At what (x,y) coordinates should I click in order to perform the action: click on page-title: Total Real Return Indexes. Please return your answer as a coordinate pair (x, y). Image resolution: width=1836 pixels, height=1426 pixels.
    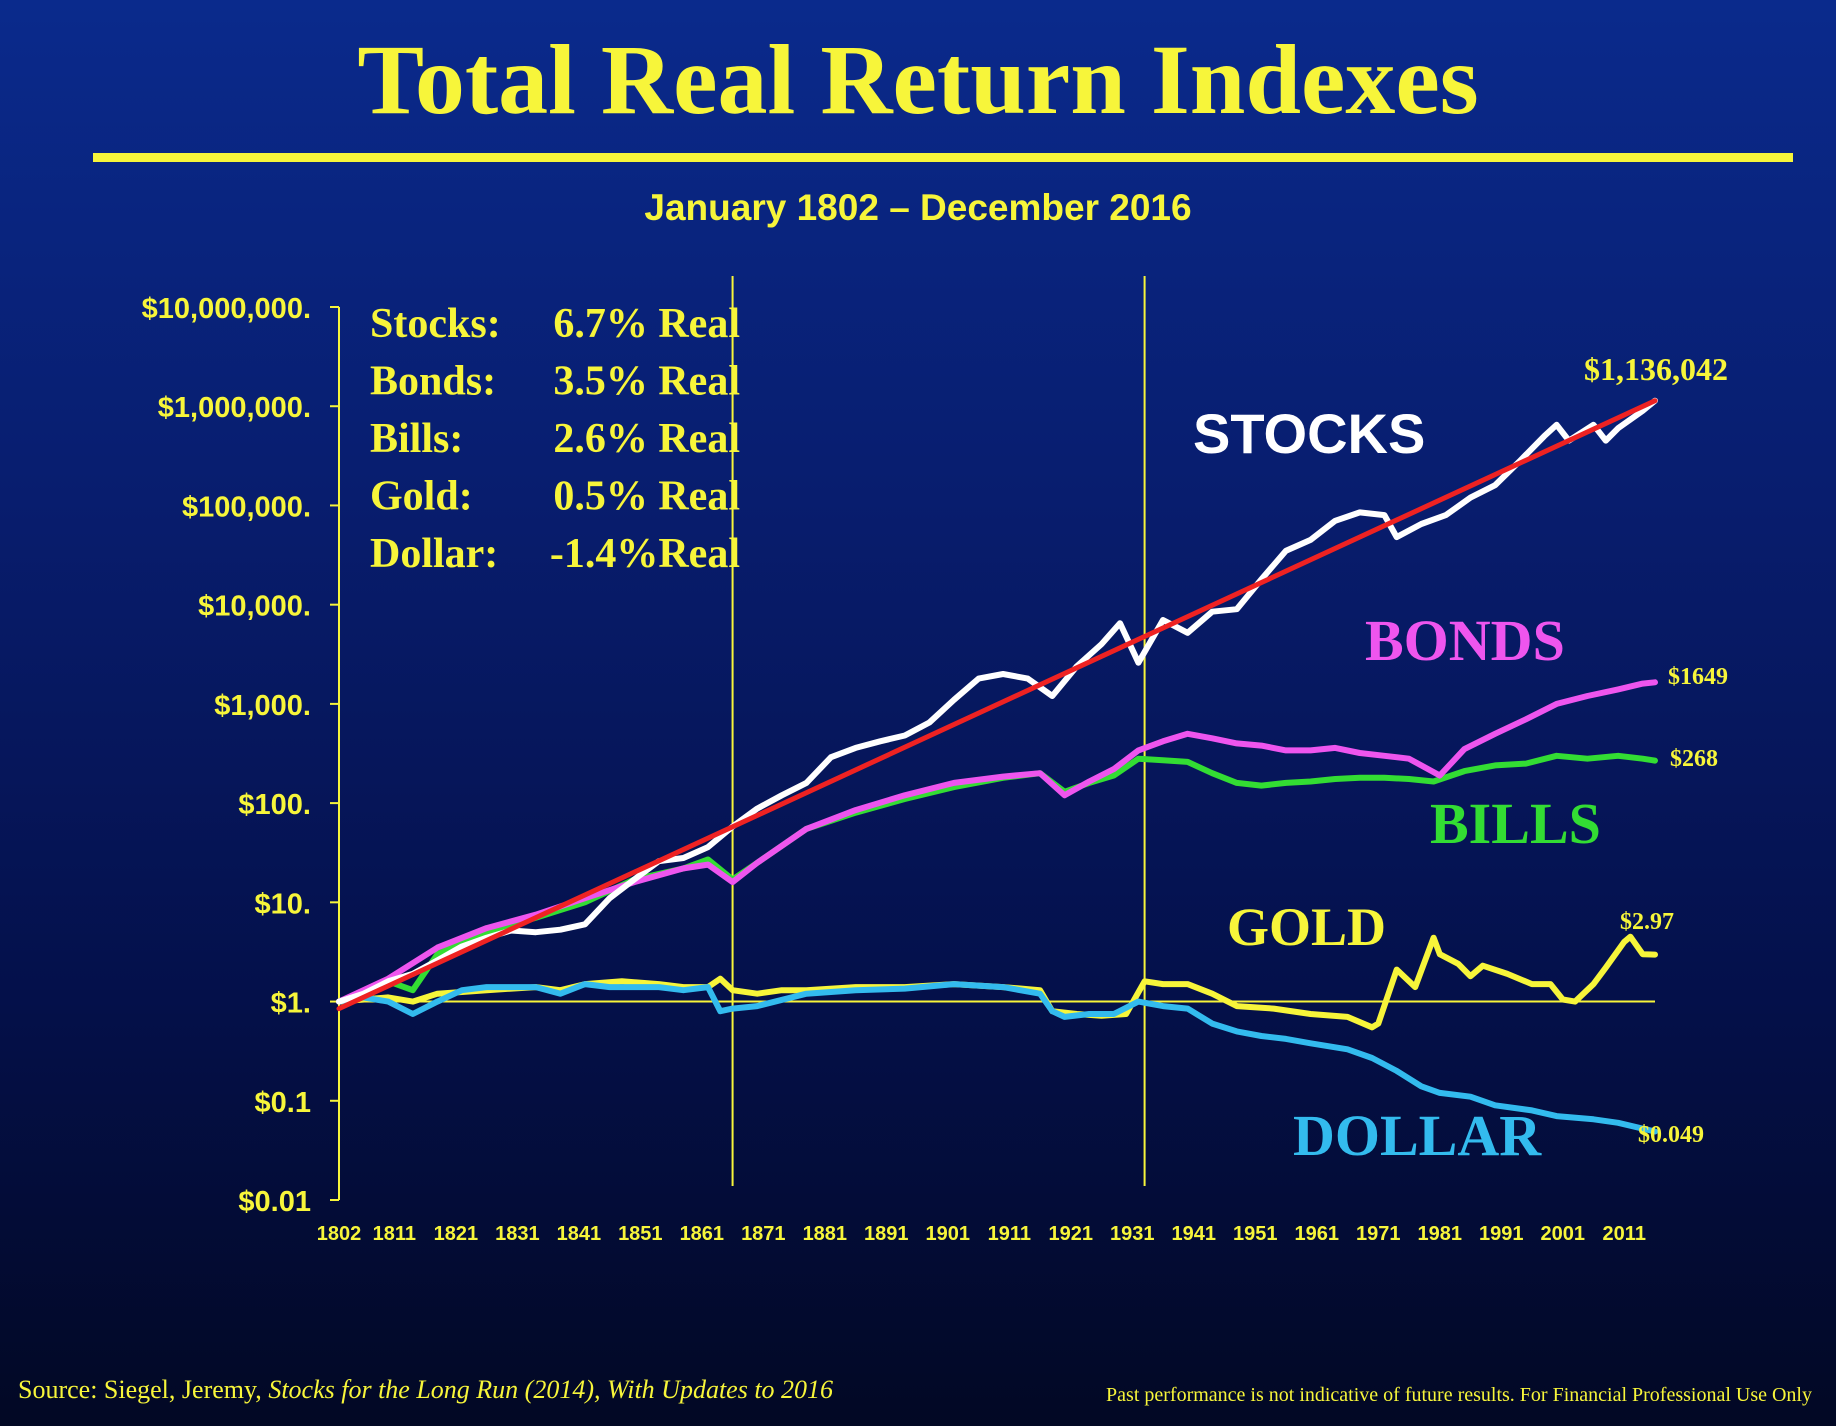
    Looking at the image, I should click on (918, 79).